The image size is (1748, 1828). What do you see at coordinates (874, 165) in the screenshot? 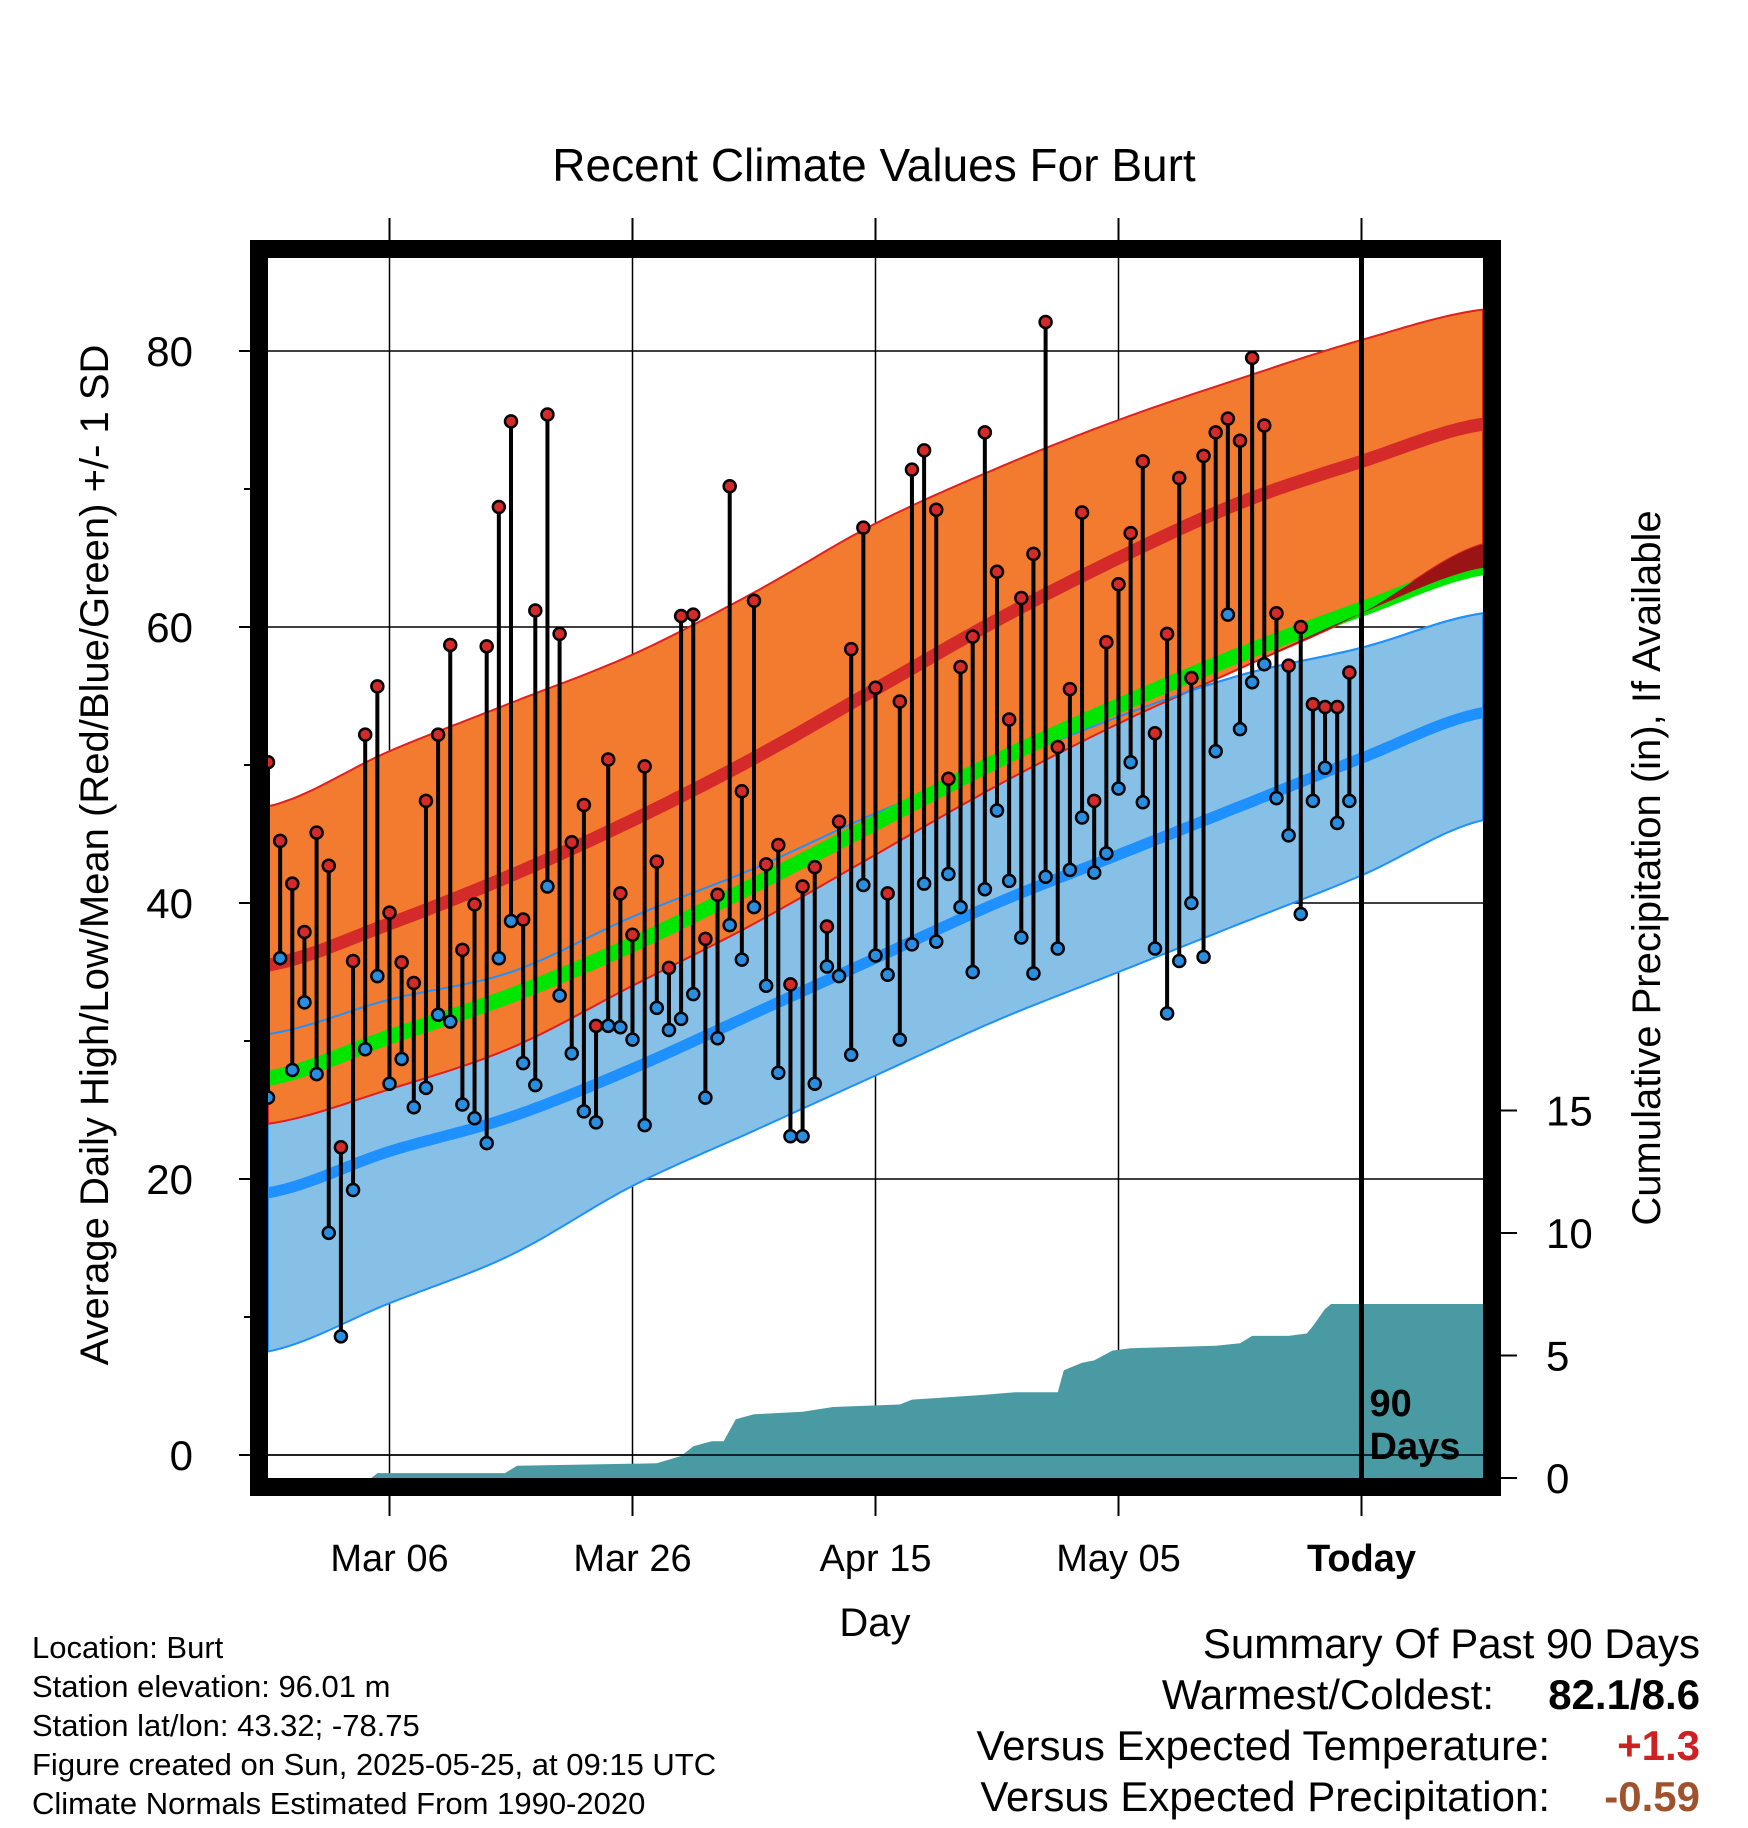
I see `chart-title: Recent Climate Values For Burt` at bounding box center [874, 165].